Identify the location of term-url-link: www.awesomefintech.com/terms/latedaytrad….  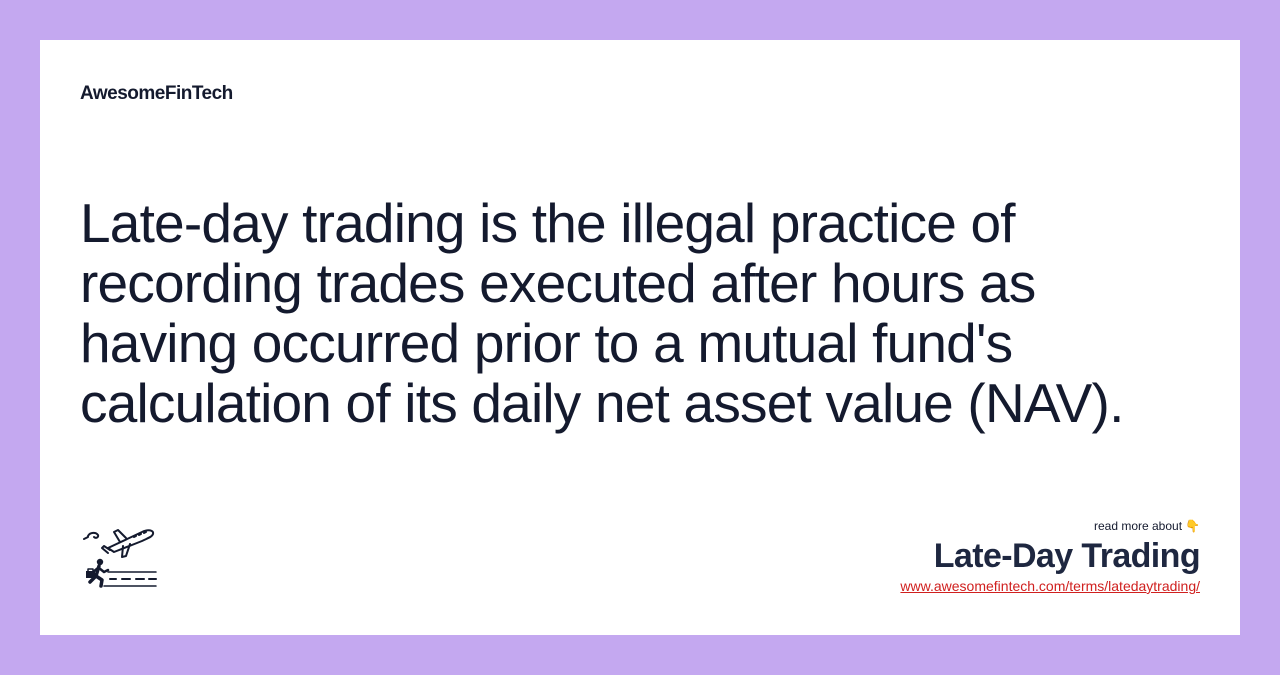
(1050, 586).